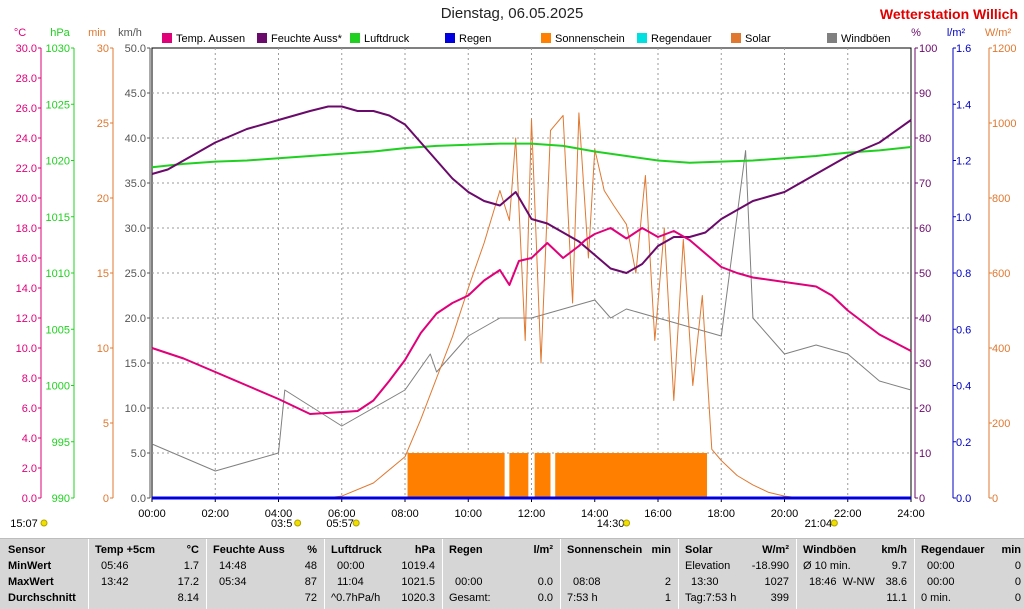 The width and height of the screenshot is (1024, 609). Describe the element at coordinates (135, 364) in the screenshot. I see `tick-label-wind: 15.0` at that location.